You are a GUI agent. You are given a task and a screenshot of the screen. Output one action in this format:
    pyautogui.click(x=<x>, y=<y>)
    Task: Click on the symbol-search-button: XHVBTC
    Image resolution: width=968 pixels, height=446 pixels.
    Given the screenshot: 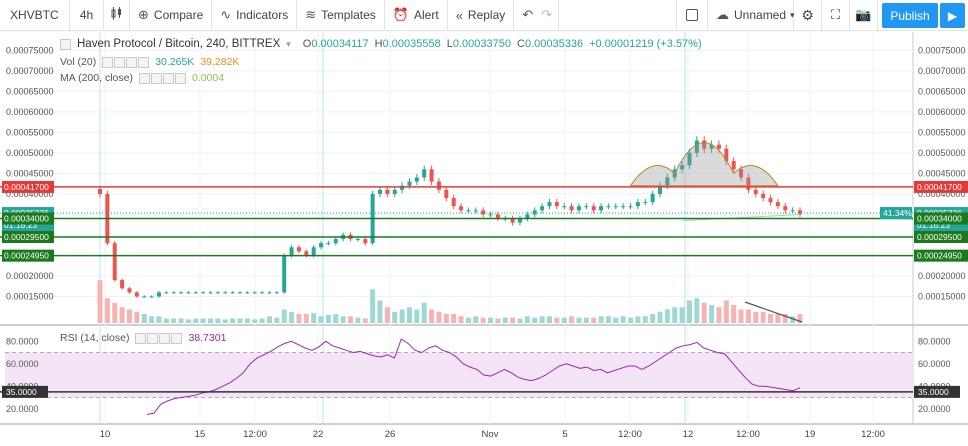 What is the action you would take?
    pyautogui.click(x=35, y=15)
    